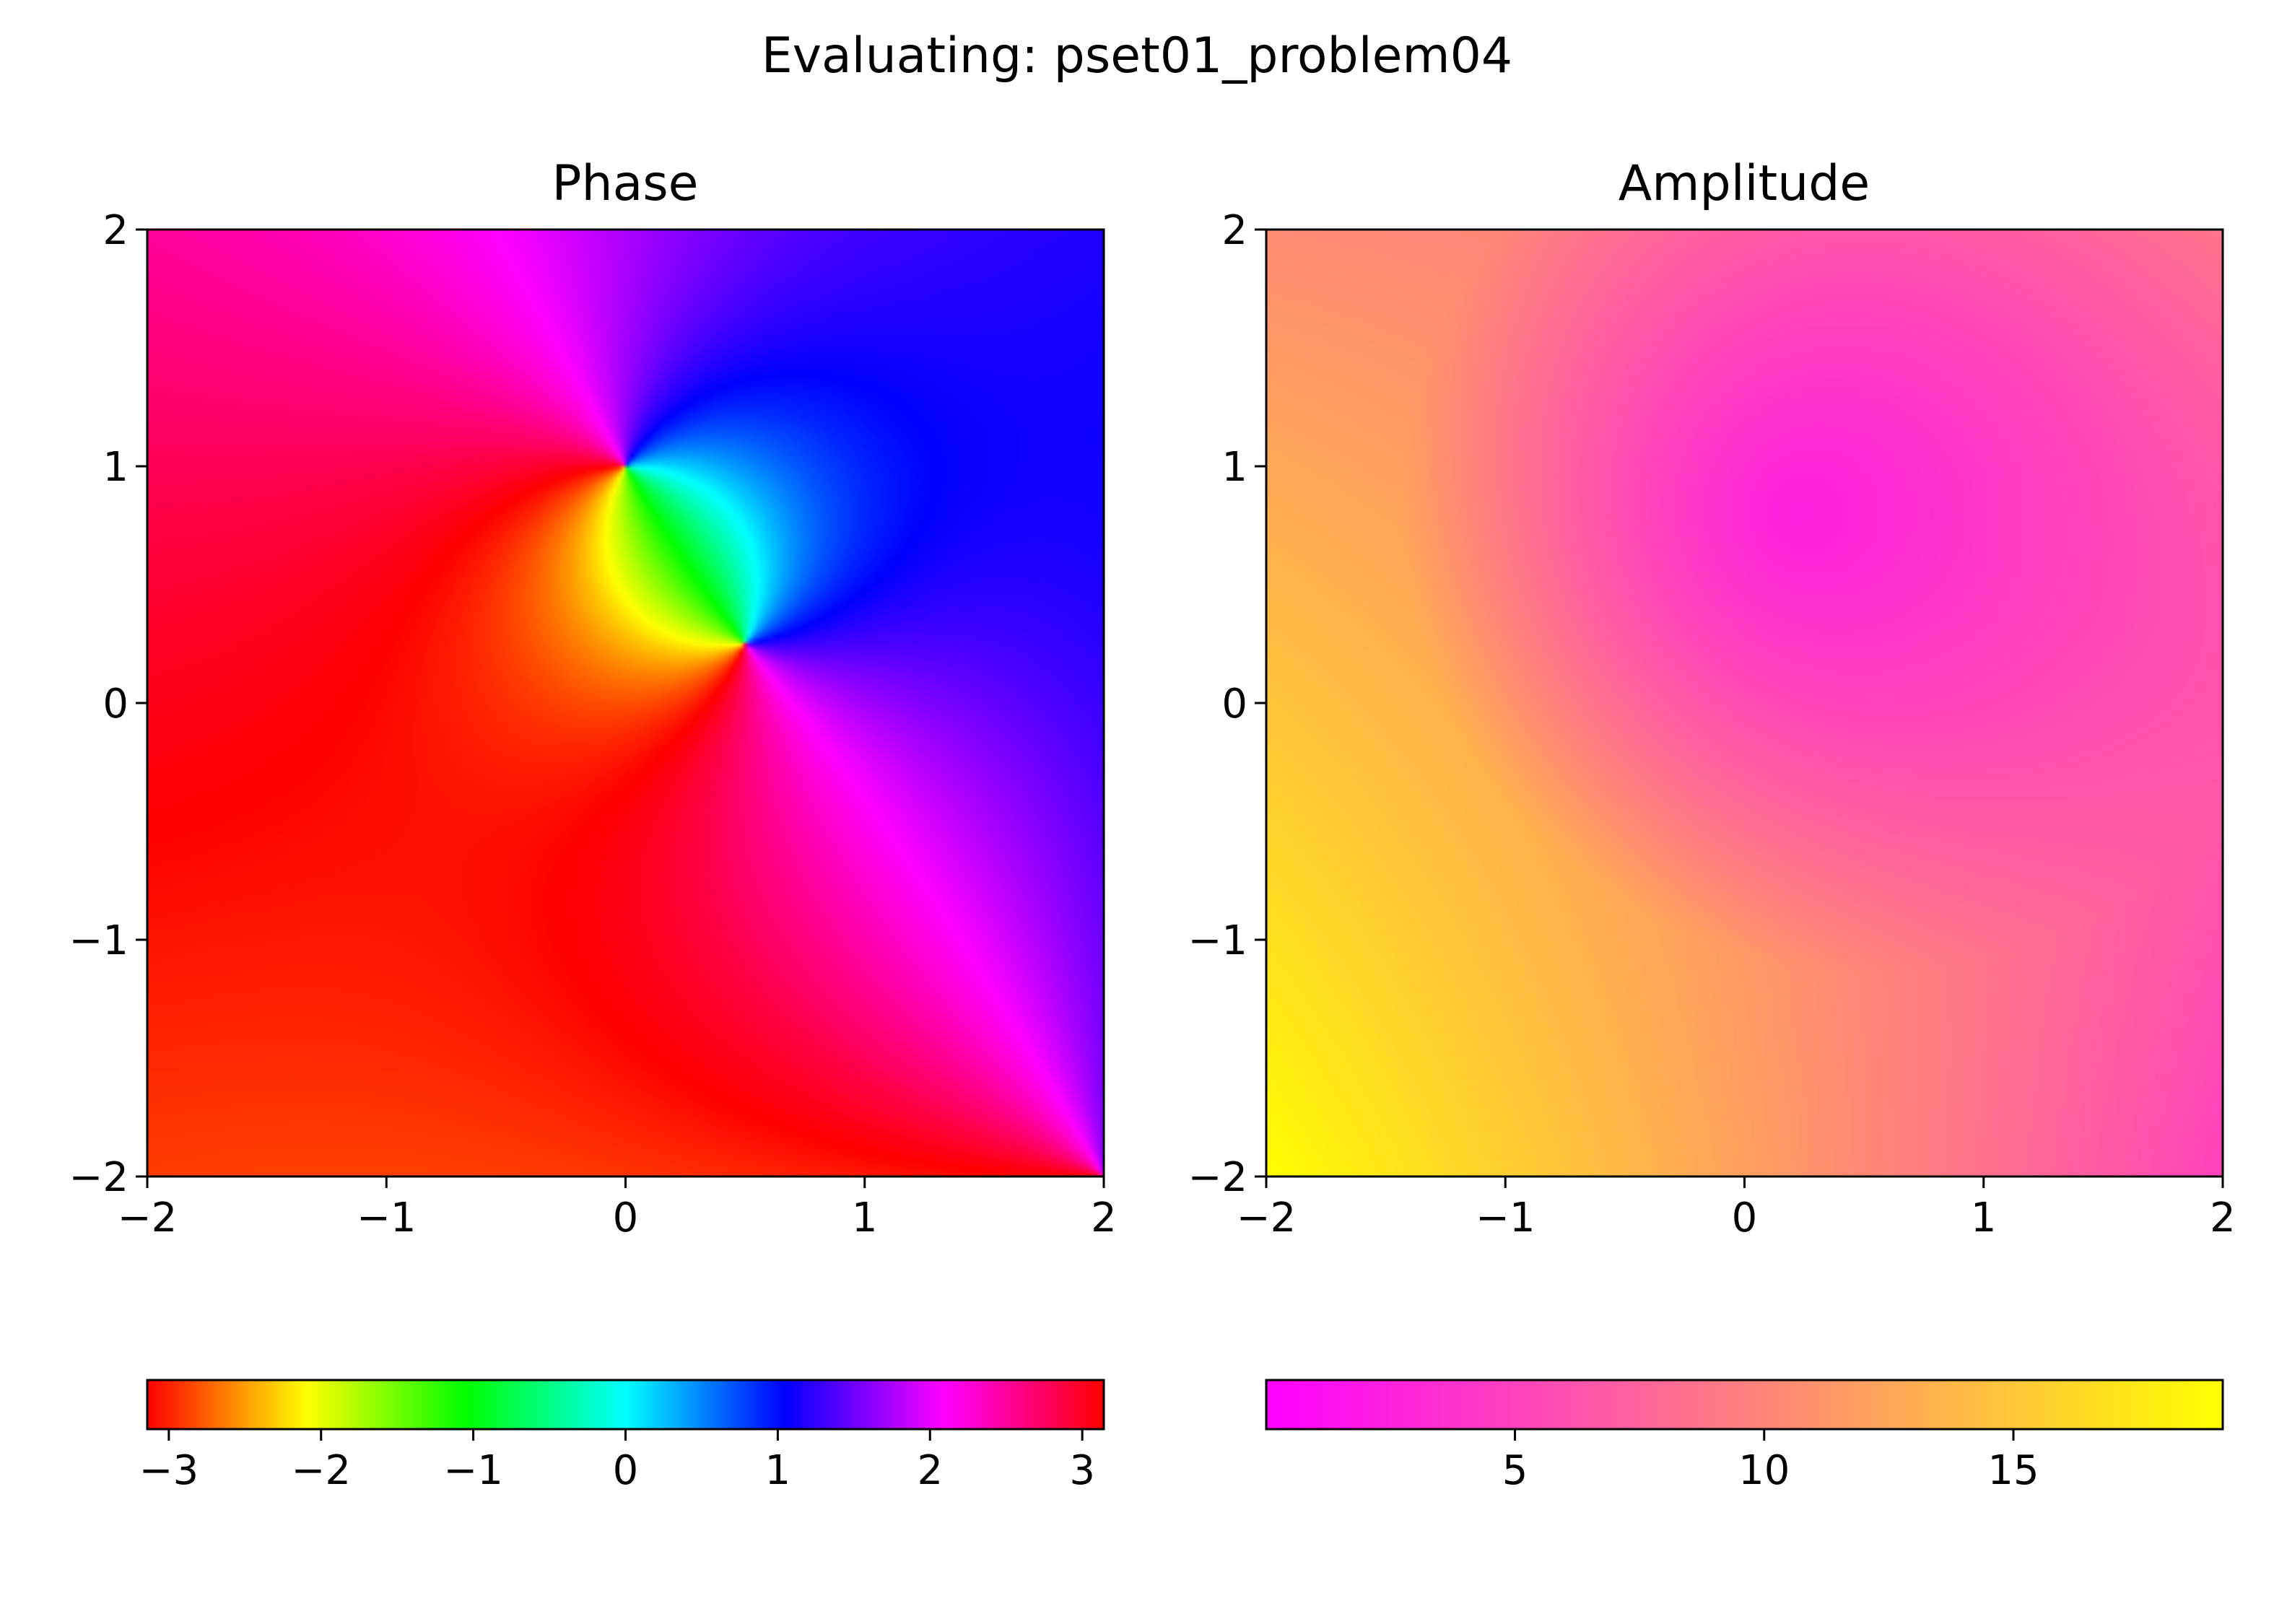 This screenshot has height=1624, width=2274. What do you see at coordinates (148, 1218) in the screenshot?
I see `phase-xtick-label: −2` at bounding box center [148, 1218].